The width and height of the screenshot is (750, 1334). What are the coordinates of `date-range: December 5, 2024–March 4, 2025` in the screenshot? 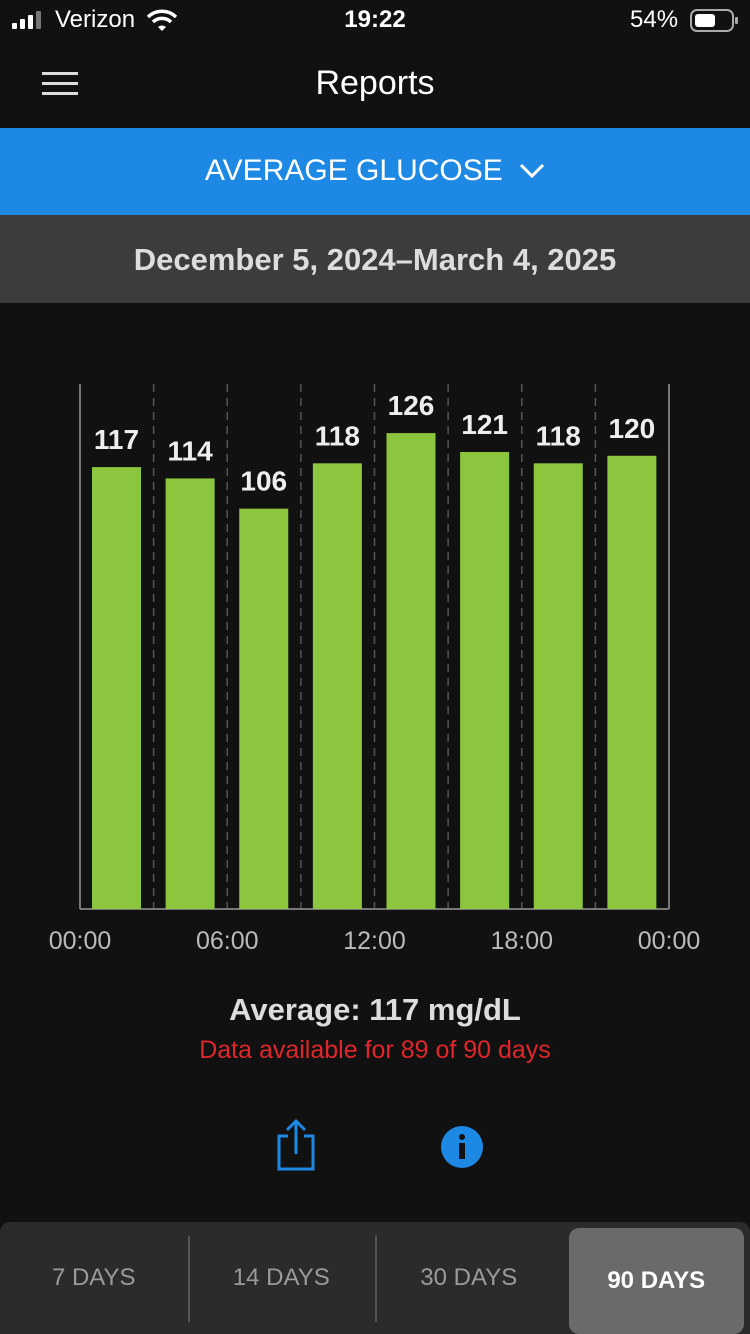 It's located at (375, 259).